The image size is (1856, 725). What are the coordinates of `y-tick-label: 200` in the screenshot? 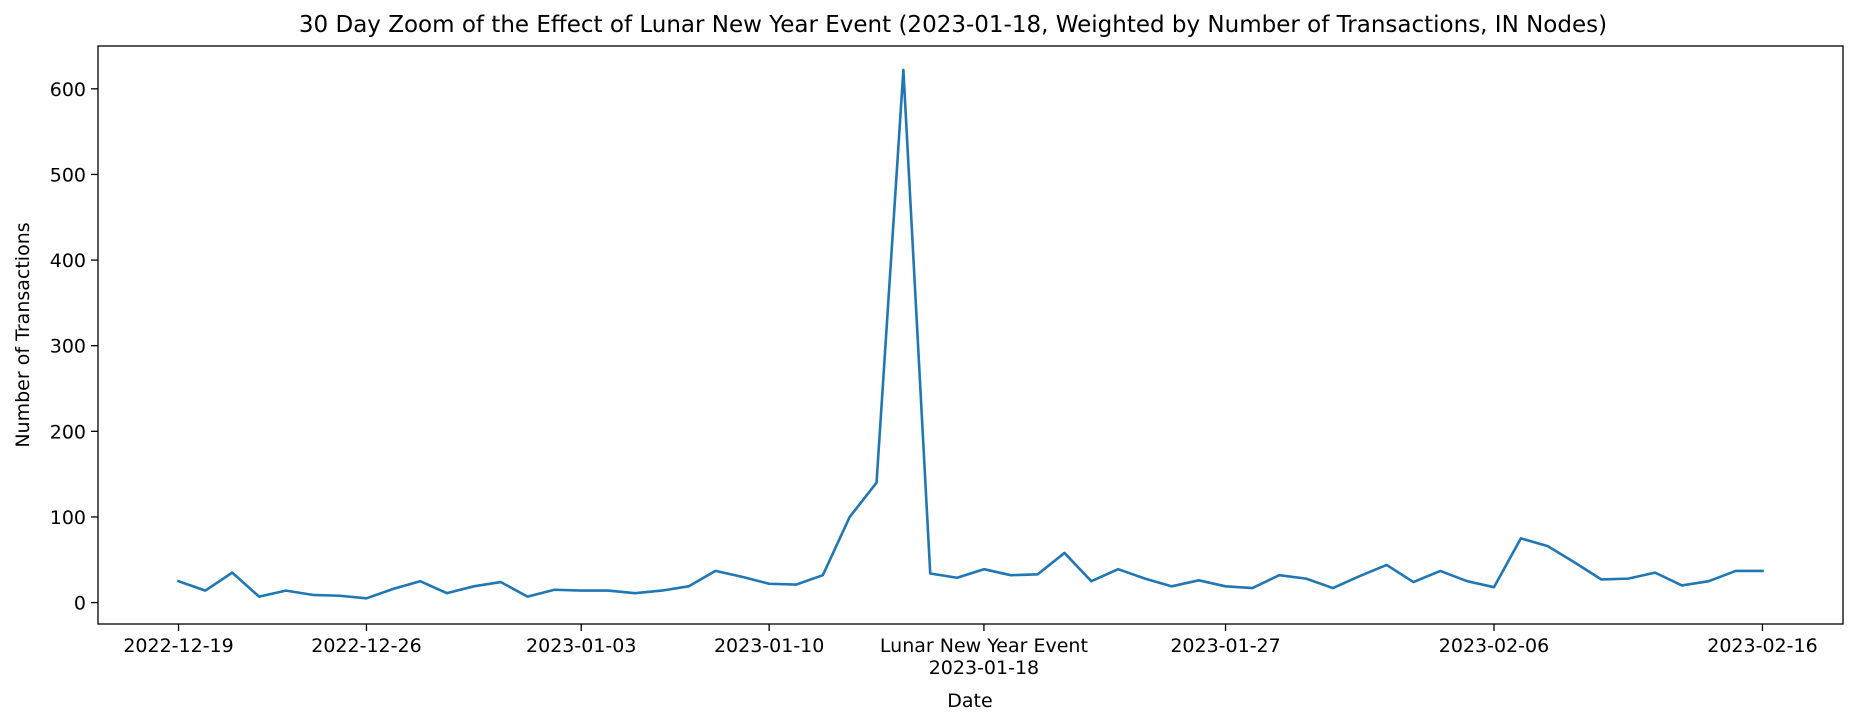 It's located at (68, 432).